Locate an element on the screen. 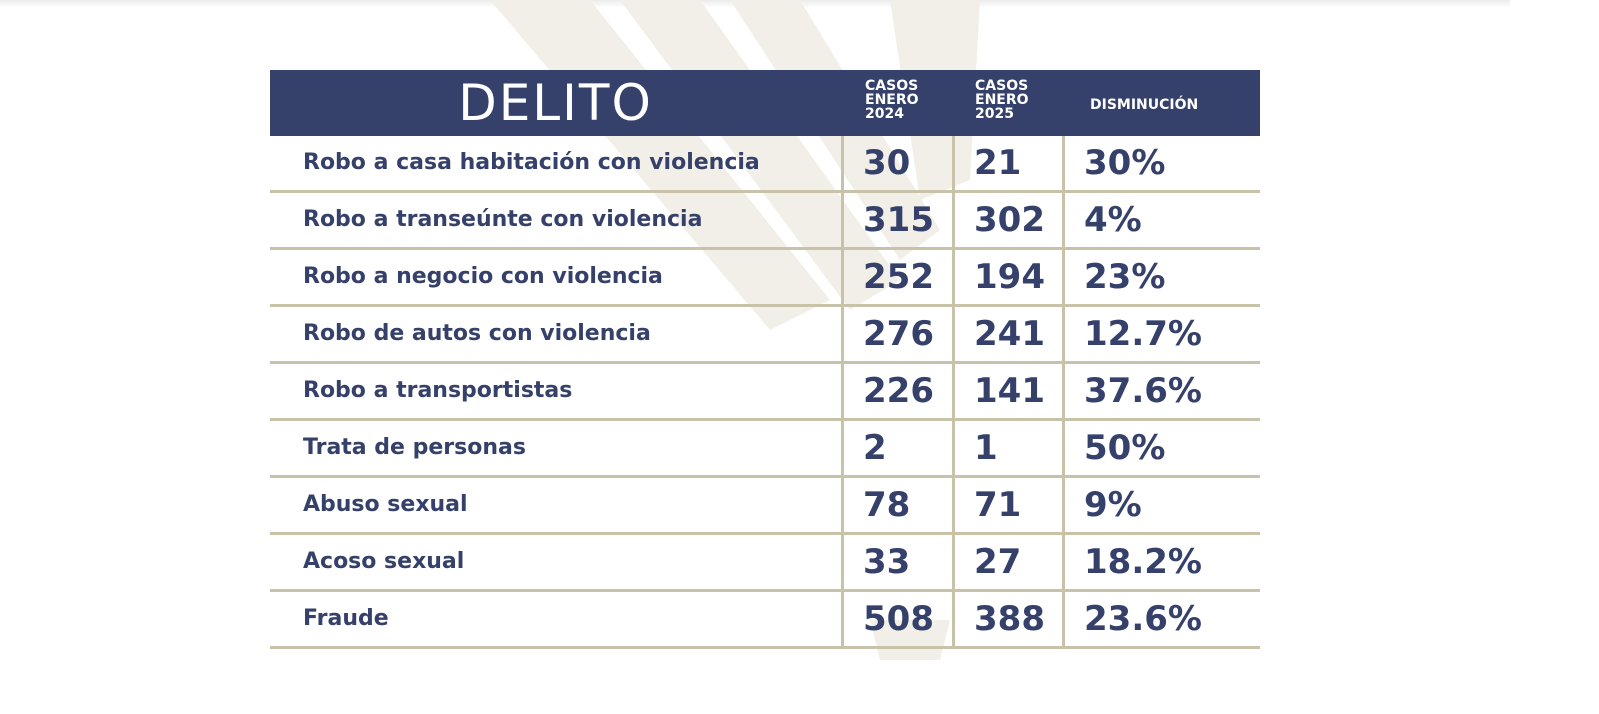 The width and height of the screenshot is (1599, 714). casos-2024-cell: 33 is located at coordinates (896, 562).